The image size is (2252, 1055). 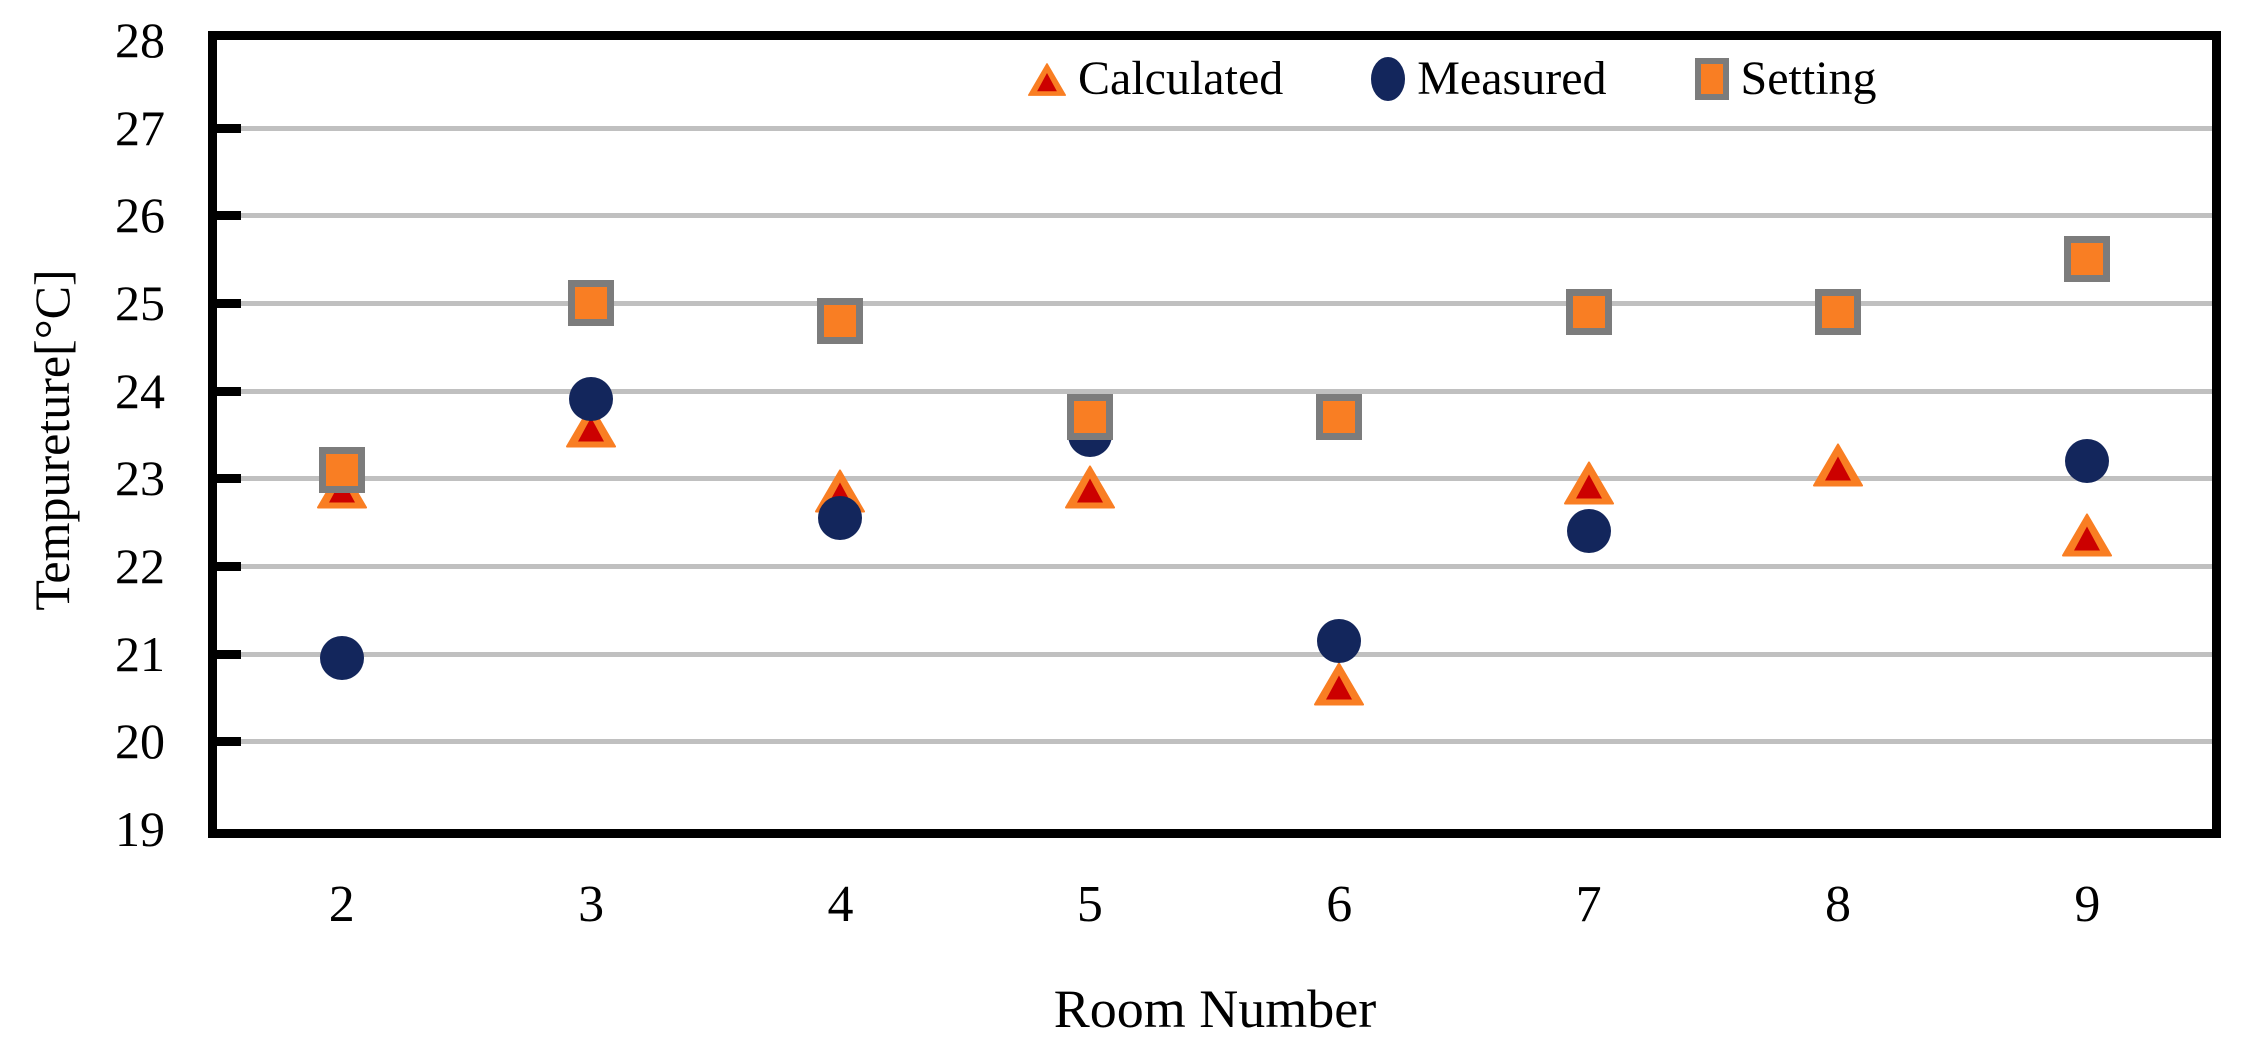 I want to click on y-tick-label-20: 20, so click(x=140, y=741).